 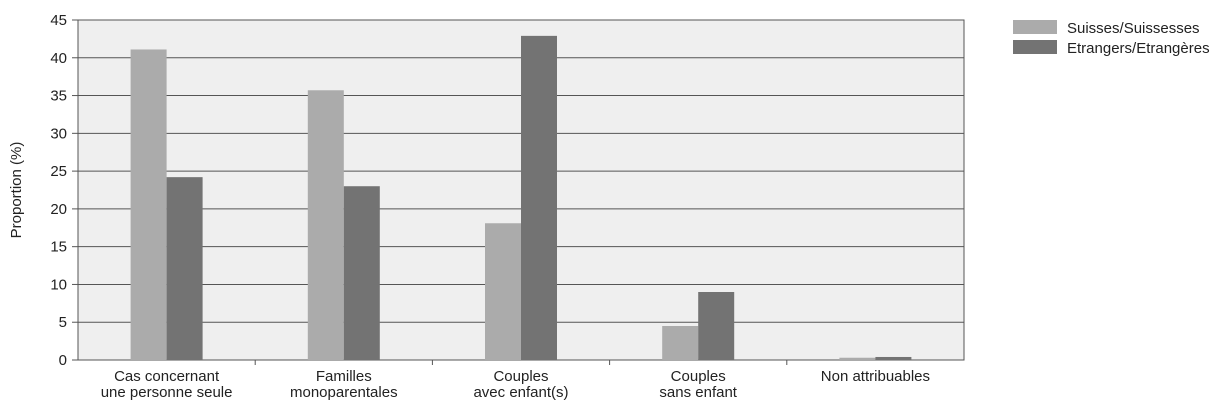 I want to click on y-tick-label: 0, so click(x=63, y=360).